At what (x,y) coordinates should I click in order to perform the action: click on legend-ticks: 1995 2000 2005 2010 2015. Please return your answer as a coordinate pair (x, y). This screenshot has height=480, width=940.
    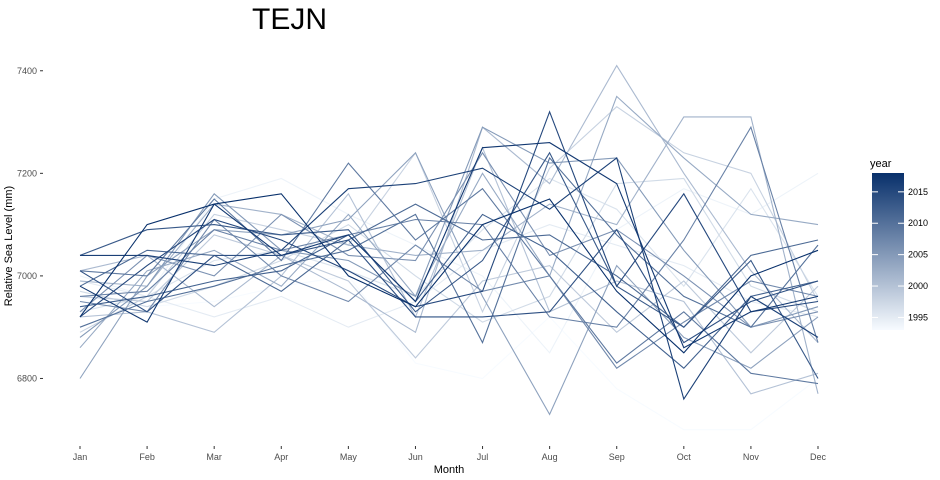
    Looking at the image, I should click on (900, 254).